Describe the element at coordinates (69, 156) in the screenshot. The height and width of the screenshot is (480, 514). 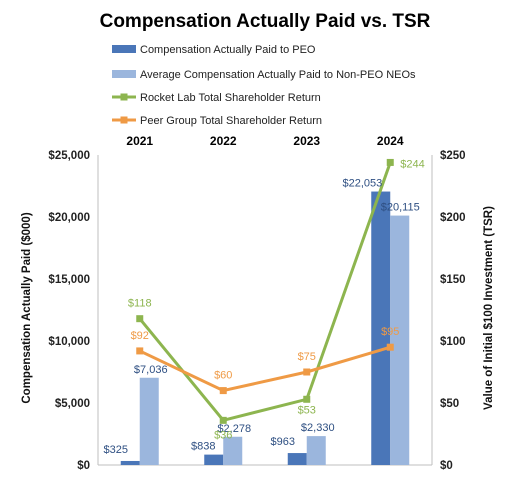
I see `y-tick-label: $25,000` at that location.